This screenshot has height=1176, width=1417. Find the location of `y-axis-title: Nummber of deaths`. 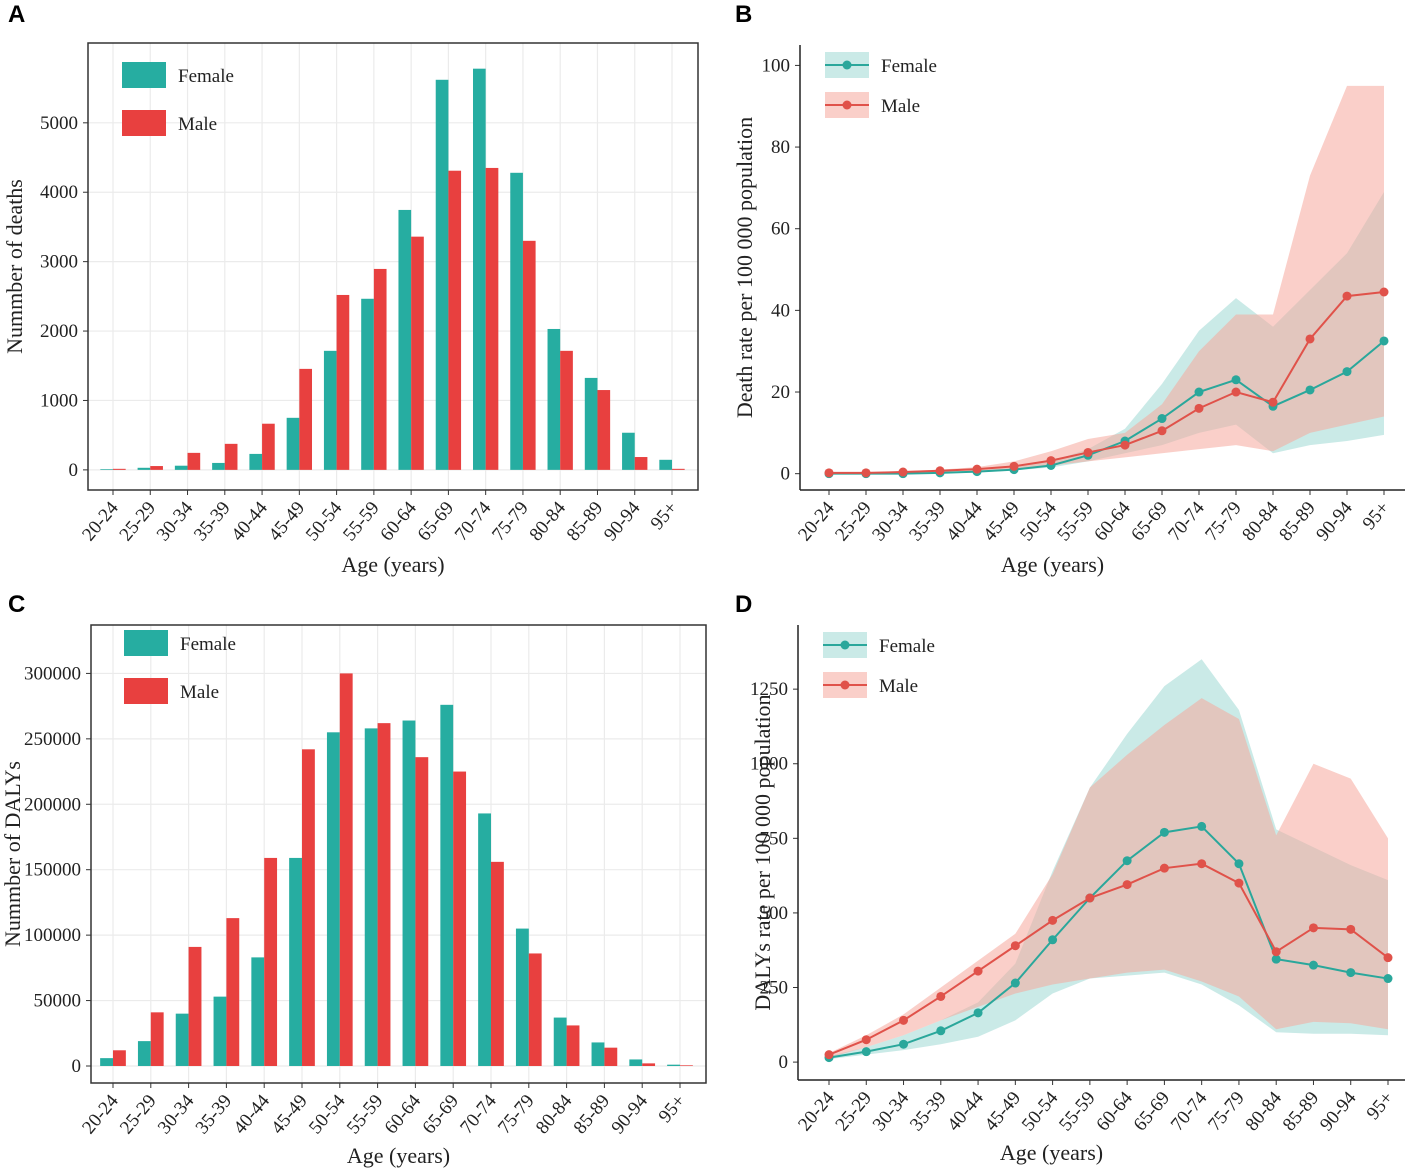

y-axis-title: Nummber of deaths is located at coordinates (14, 266).